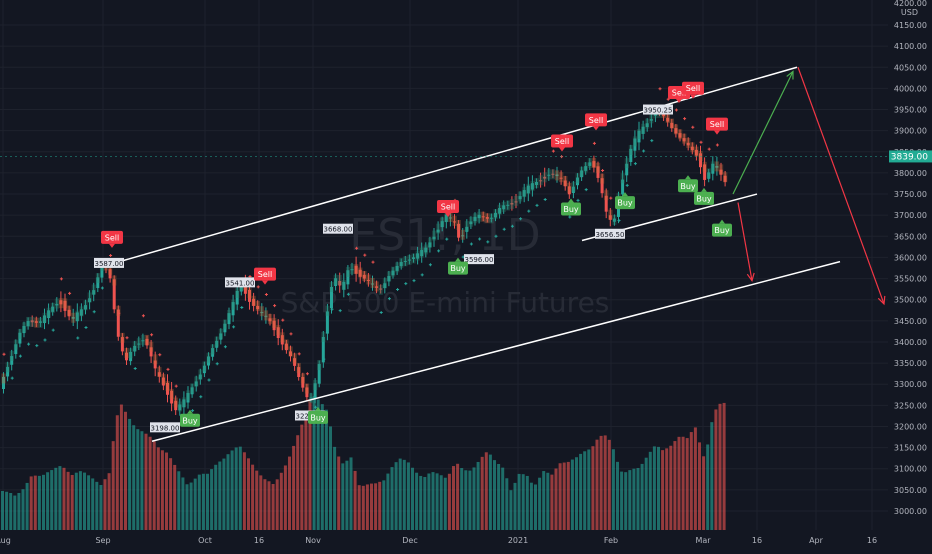 The image size is (932, 554). What do you see at coordinates (518, 540) in the screenshot?
I see `x-tick-label: 2021` at bounding box center [518, 540].